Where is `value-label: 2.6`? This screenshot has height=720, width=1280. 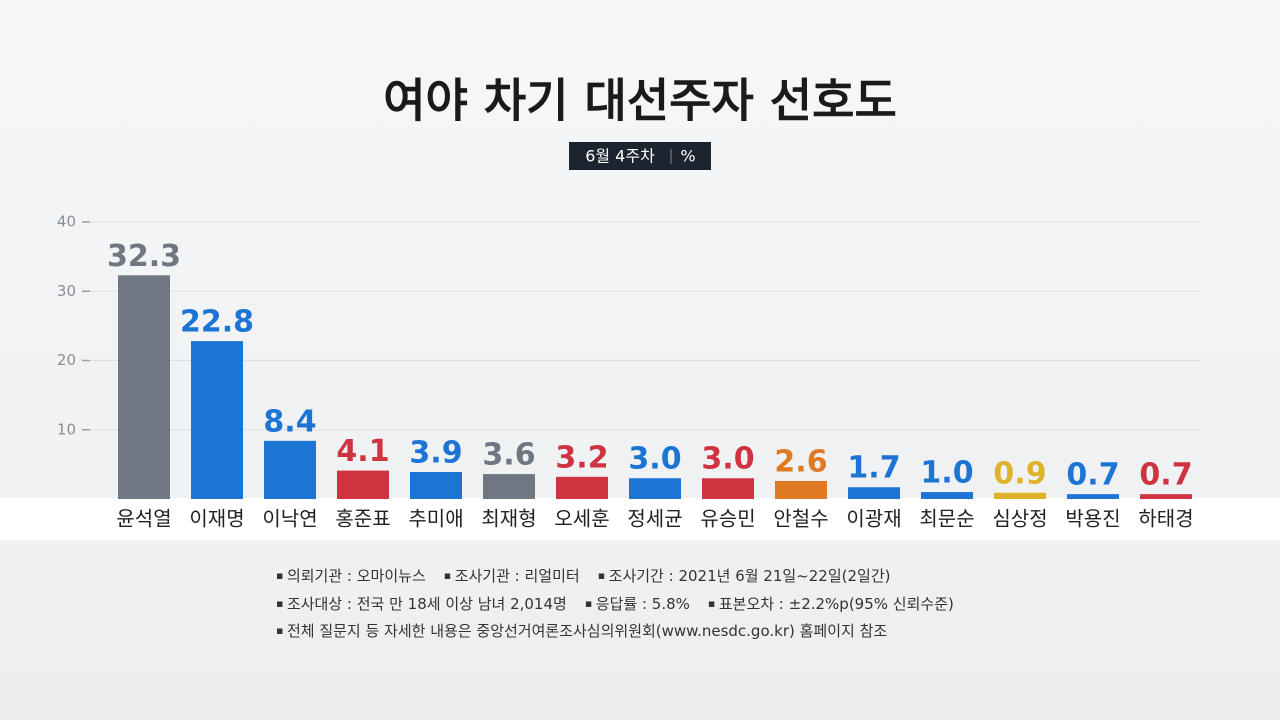
value-label: 2.6 is located at coordinates (800, 461).